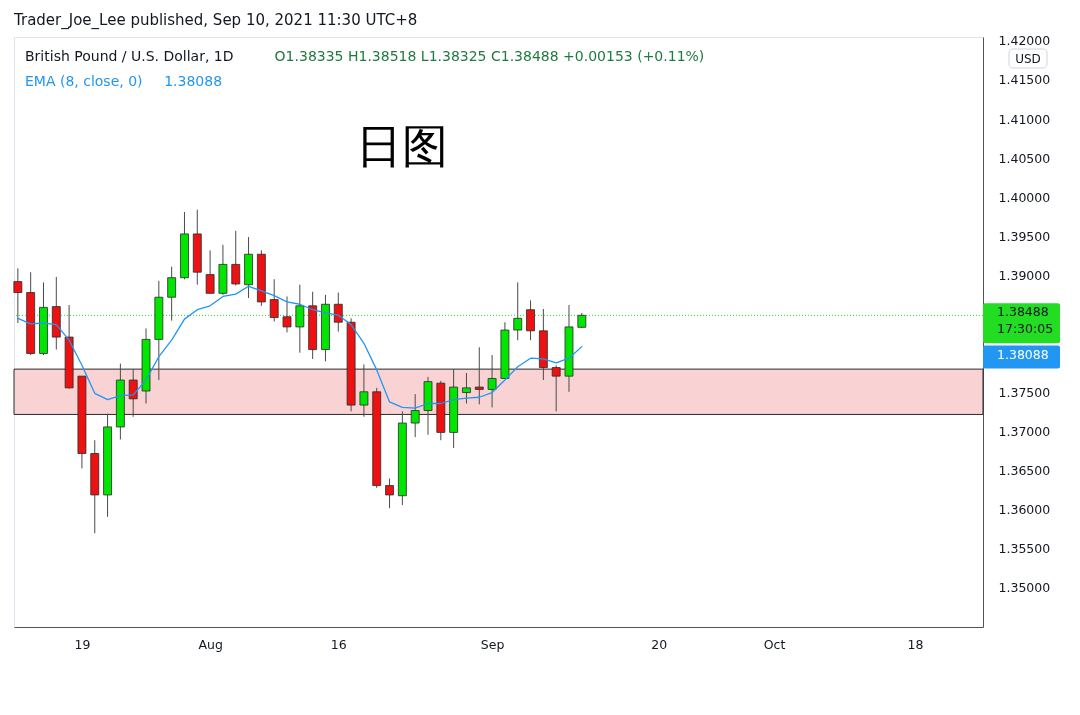  I want to click on x-tick-label: Oct, so click(774, 644).